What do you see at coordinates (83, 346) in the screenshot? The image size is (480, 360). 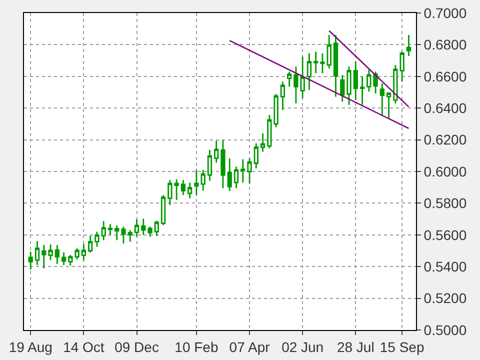 I see `x-tick-label: 14 Oct` at bounding box center [83, 346].